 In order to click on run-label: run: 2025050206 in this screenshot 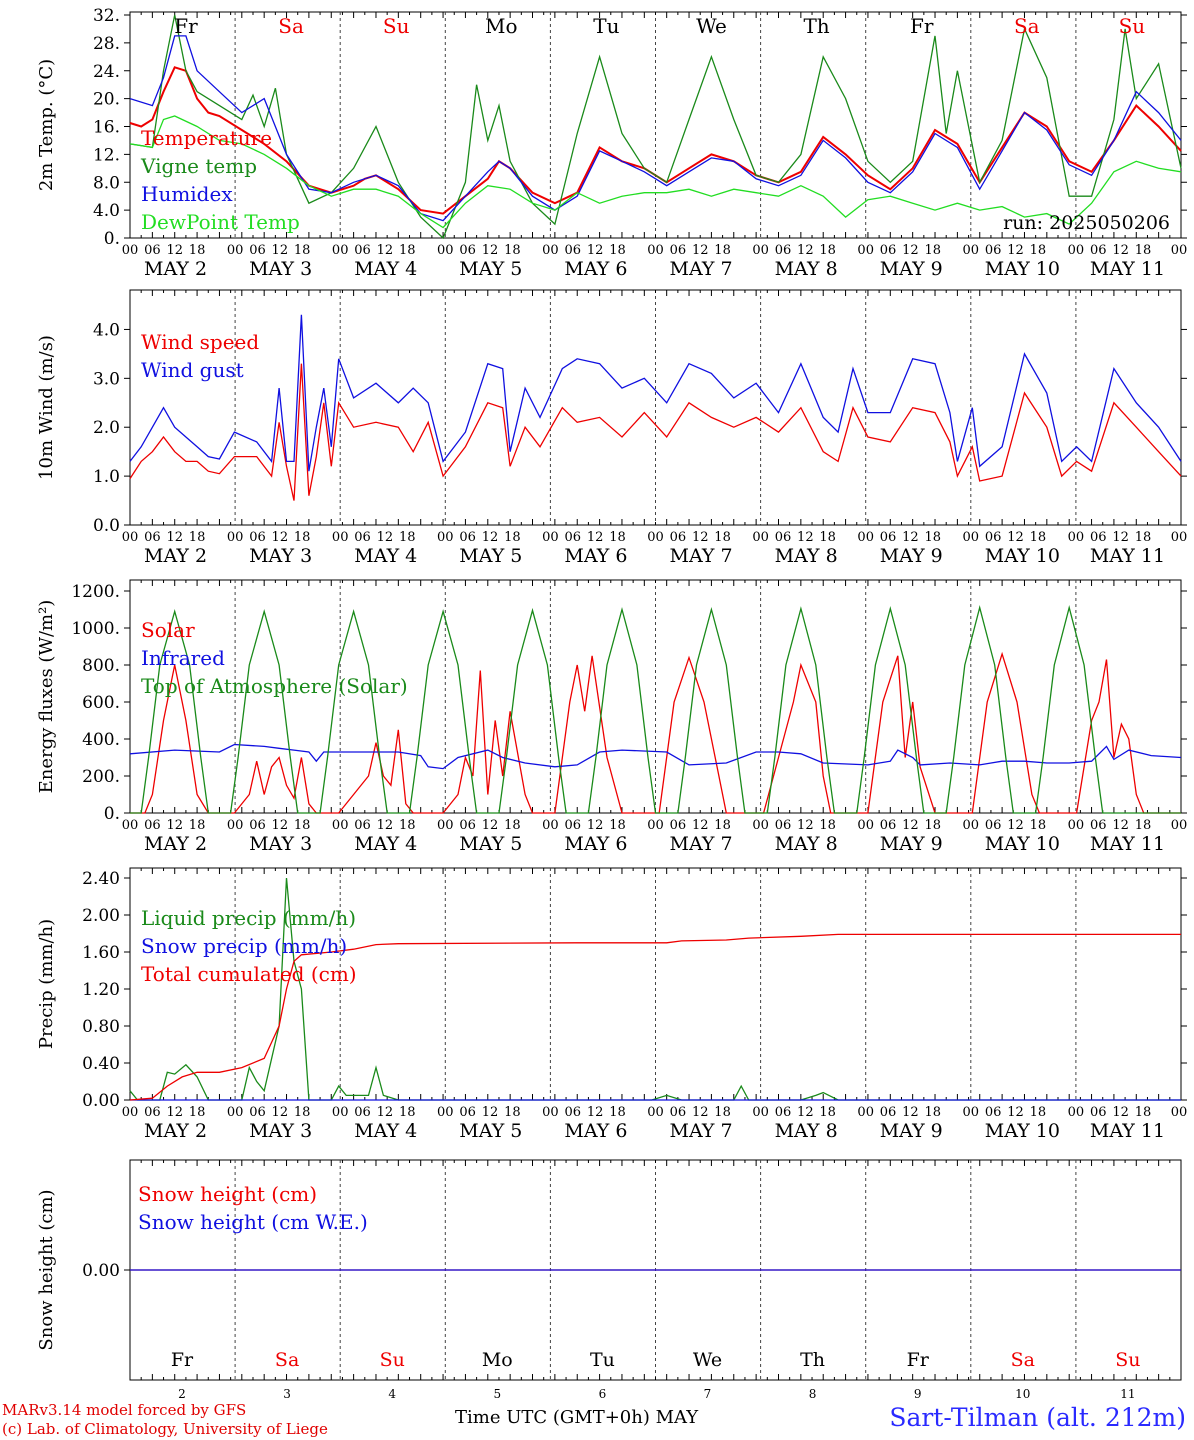, I will do `click(1086, 223)`.